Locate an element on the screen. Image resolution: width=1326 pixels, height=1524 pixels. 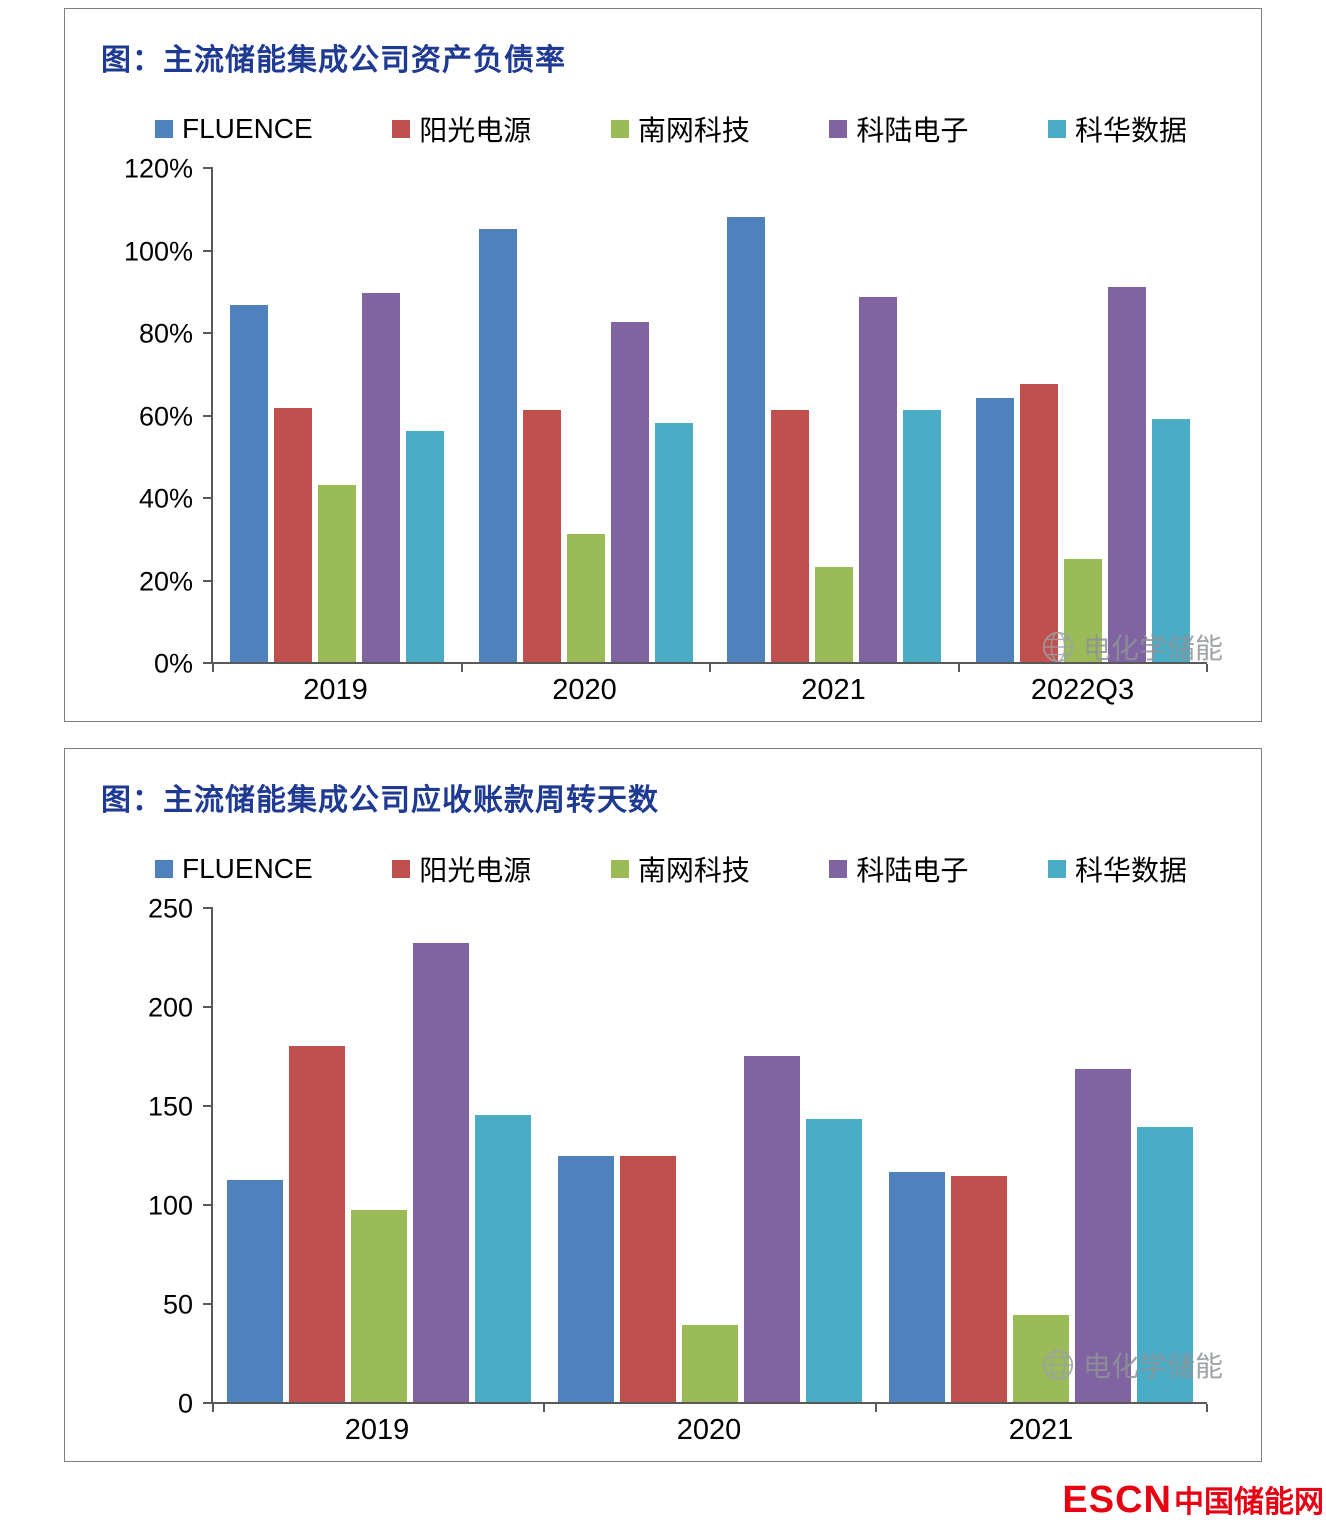
y-axis: 0% 20% 40% 60% 80% 100% 120% is located at coordinates (146, 416).